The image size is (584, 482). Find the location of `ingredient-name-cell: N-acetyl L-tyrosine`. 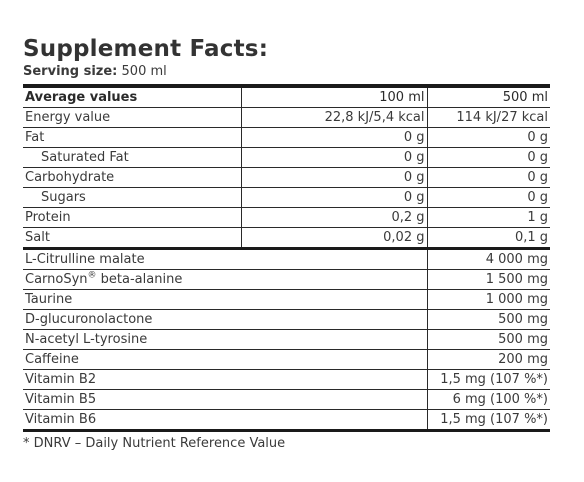

ingredient-name-cell: N-acetyl L-tyrosine is located at coordinates (225, 339).